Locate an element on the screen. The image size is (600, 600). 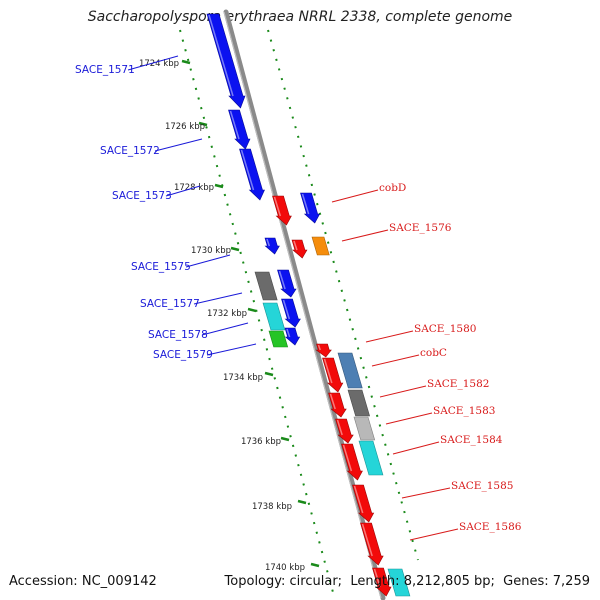
gene-label: SACE_1577 is located at coordinates (170, 304).